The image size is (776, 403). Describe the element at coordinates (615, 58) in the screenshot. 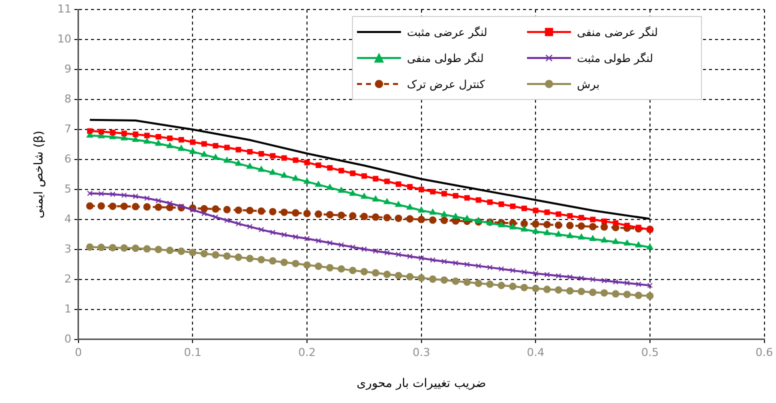

I see `legend-label: لنگر طولی مثبت` at that location.